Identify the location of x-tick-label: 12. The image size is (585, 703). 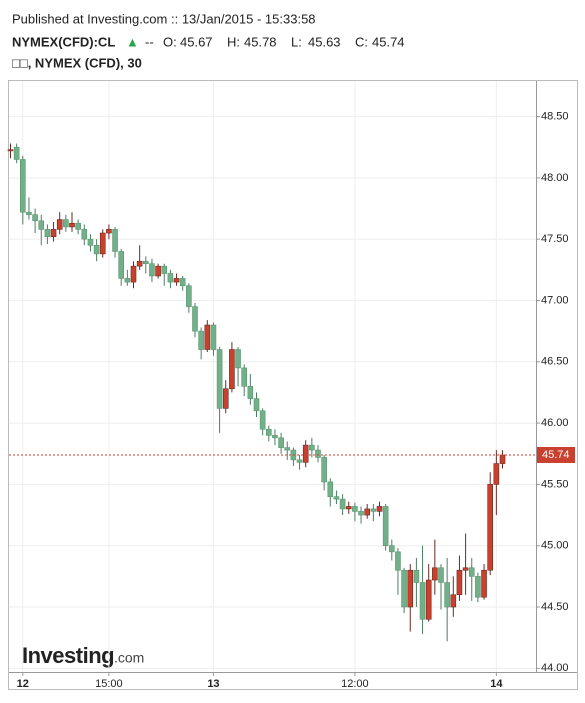
(23, 684).